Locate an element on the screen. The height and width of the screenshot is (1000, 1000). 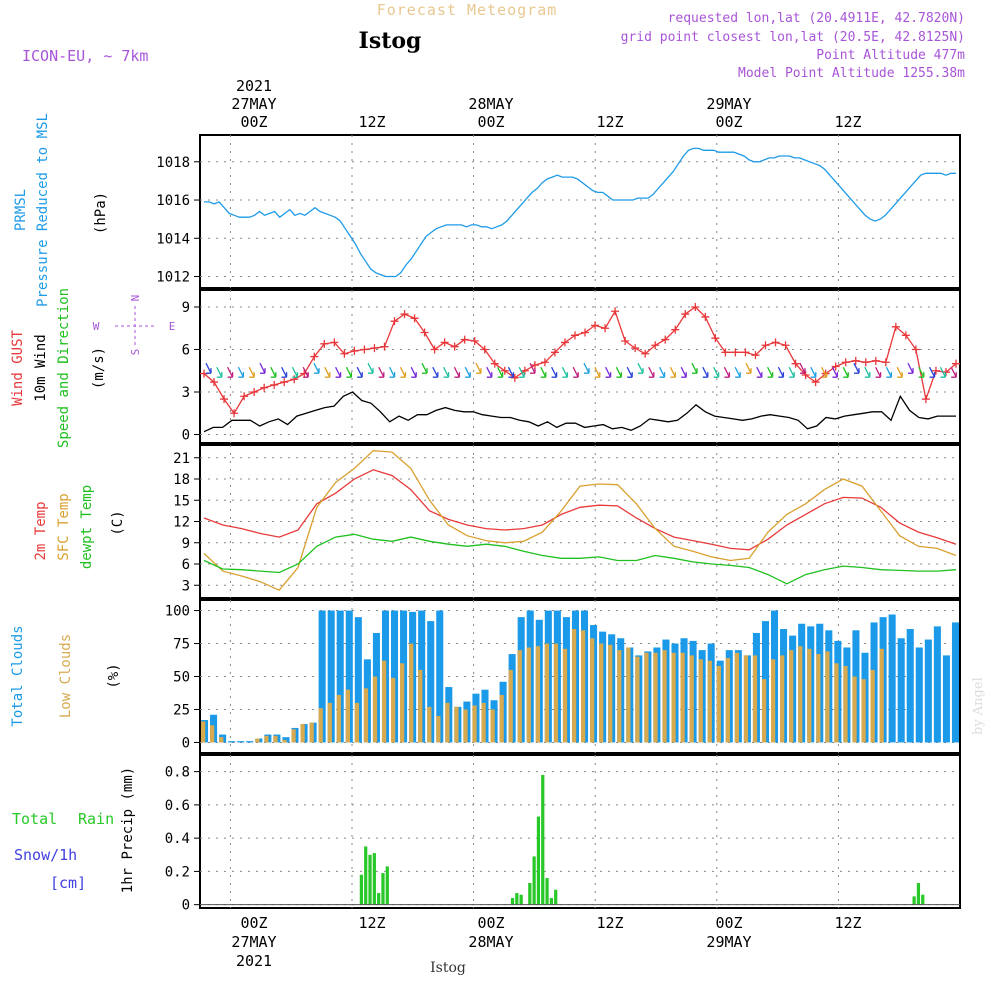
model-name: ICON-EU, ~ 7km is located at coordinates (85, 56).